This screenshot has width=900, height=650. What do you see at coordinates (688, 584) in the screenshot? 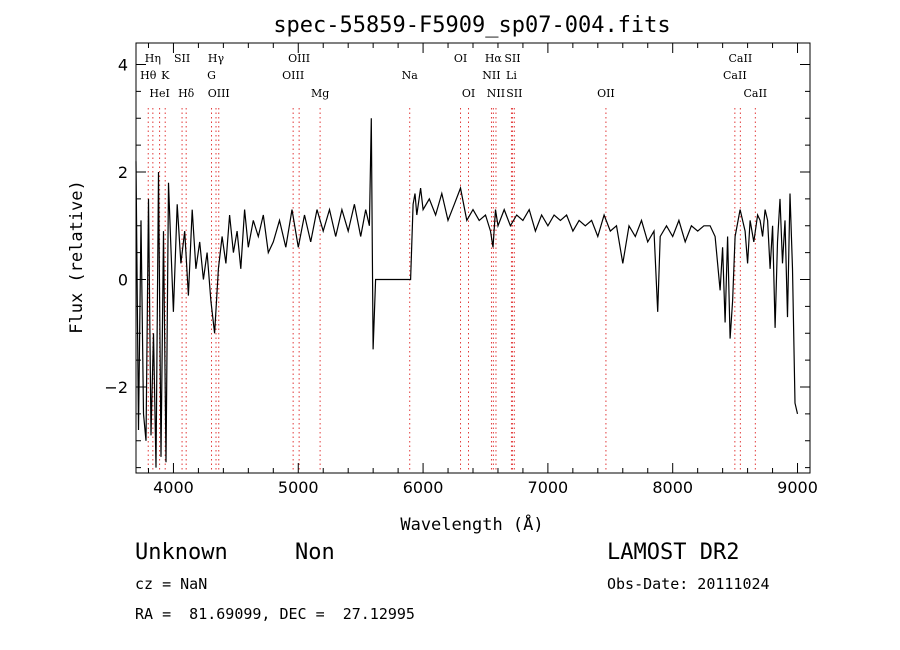
I see `obs-date-readout: Obs-Date: 20111024` at bounding box center [688, 584].